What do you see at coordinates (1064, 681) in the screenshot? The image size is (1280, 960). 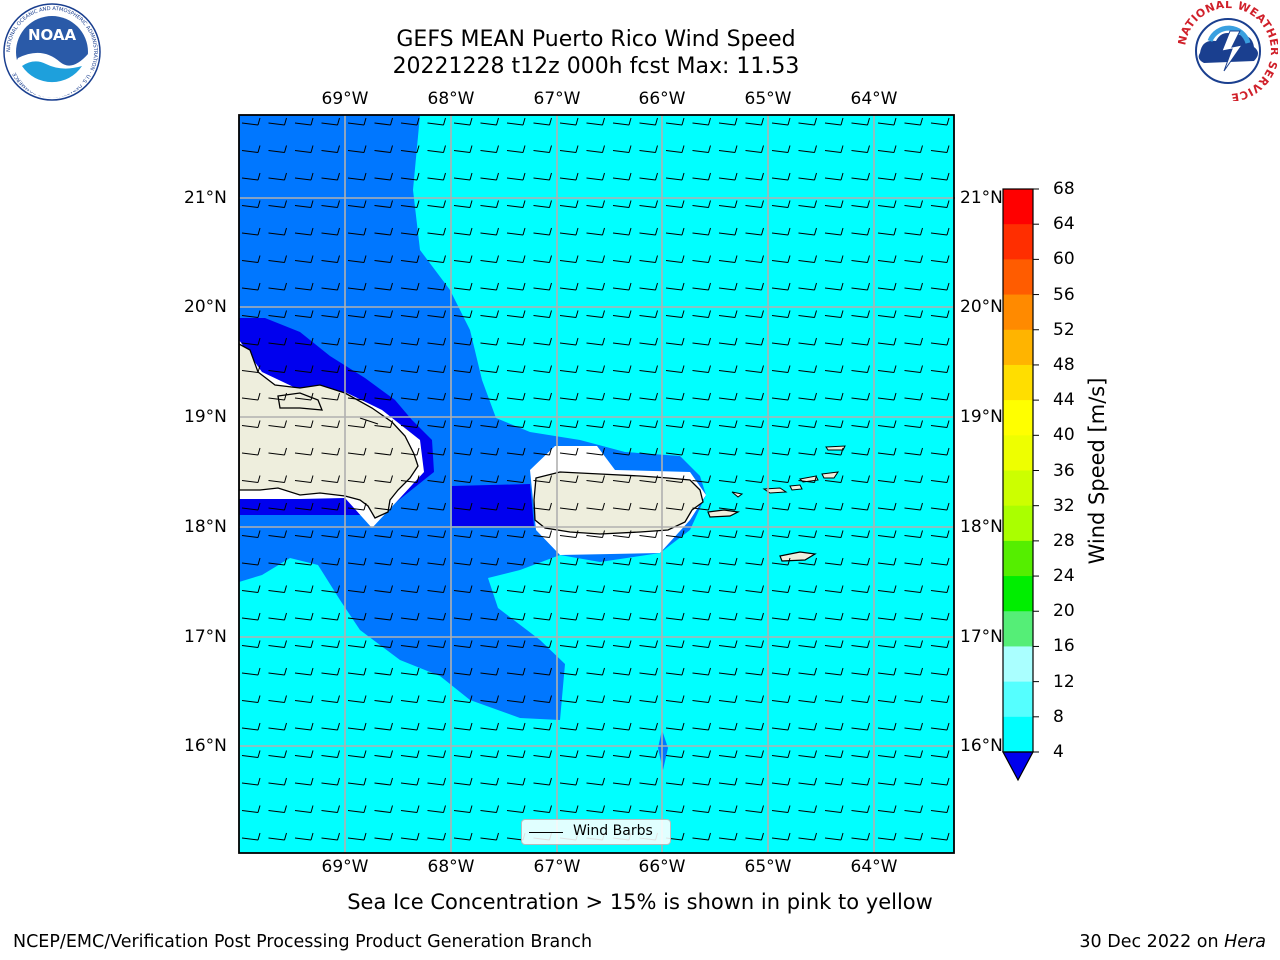 I see `colorbar-tick-label: 12` at bounding box center [1064, 681].